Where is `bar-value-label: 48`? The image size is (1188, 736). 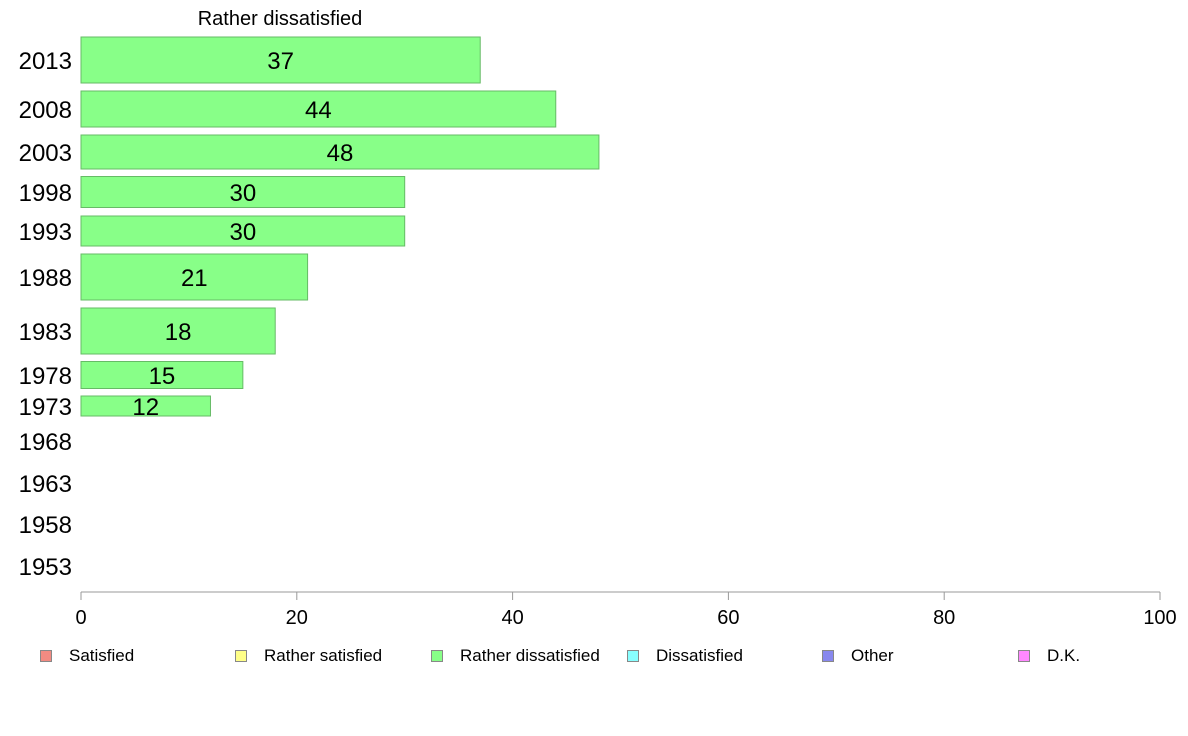
bar-value-label: 48 is located at coordinates (340, 153).